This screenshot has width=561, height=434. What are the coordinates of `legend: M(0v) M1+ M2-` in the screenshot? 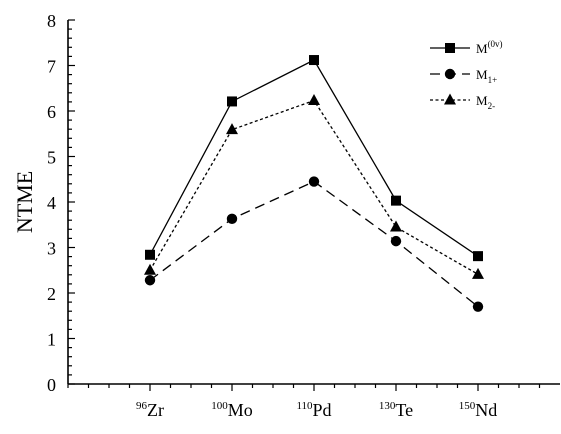 It's located at (466, 75).